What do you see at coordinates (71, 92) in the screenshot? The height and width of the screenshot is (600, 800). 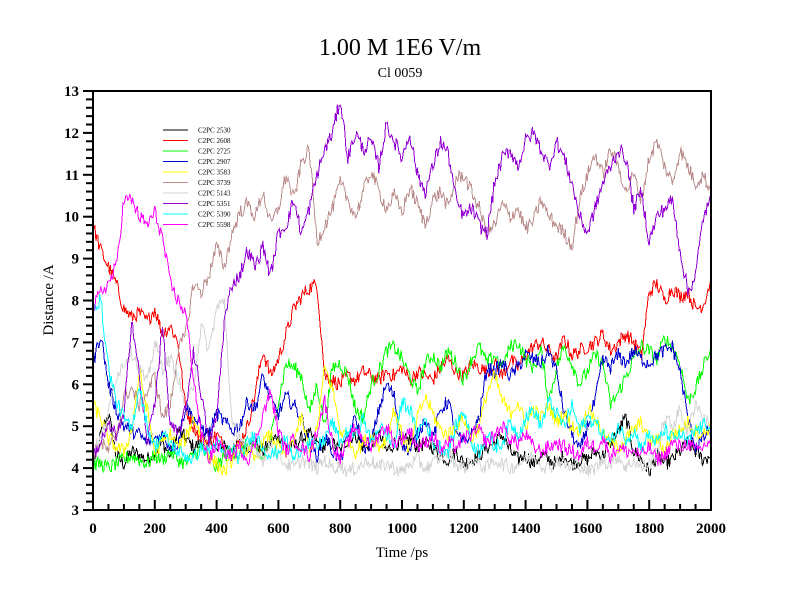 I see `y-tick-label: 13` at bounding box center [71, 92].